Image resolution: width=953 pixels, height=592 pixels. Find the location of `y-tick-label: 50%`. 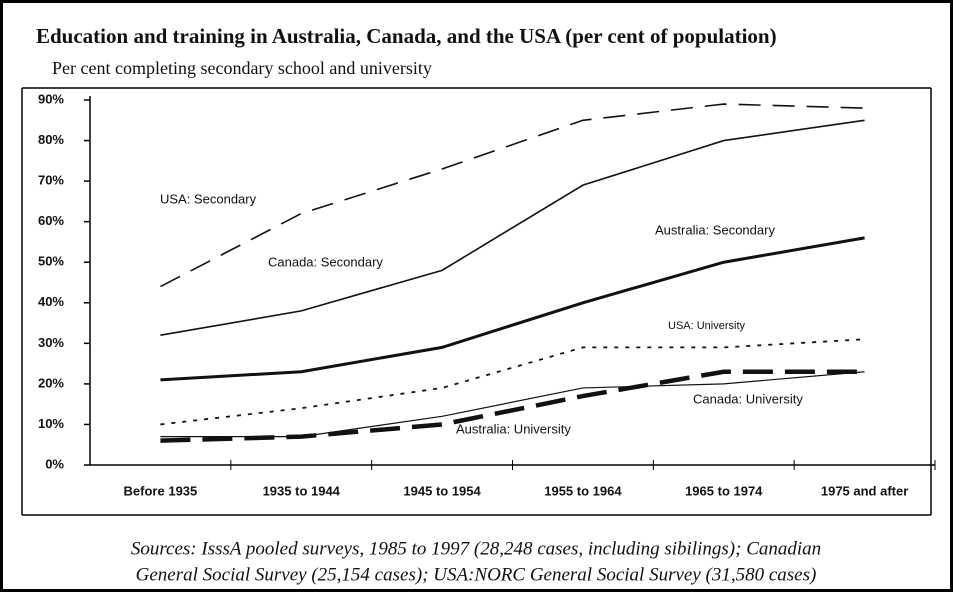

y-tick-label: 50% is located at coordinates (51, 261).